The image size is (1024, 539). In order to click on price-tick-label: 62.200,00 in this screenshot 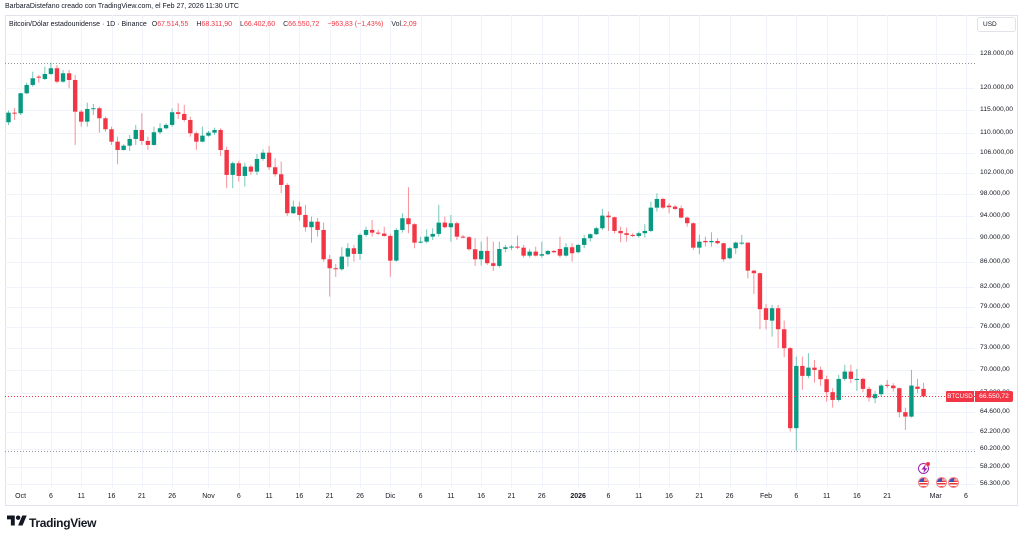, I will do `click(995, 431)`.